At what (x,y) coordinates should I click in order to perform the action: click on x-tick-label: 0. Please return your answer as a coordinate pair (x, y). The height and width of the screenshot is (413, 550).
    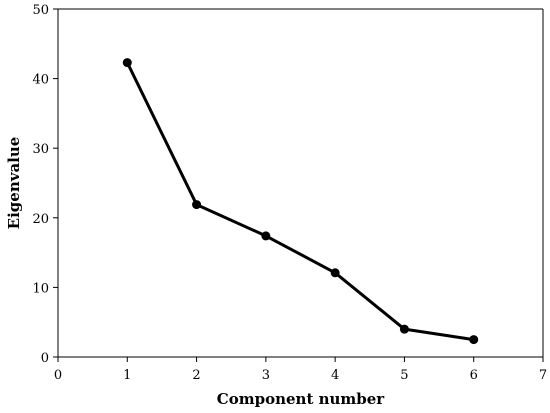
    Looking at the image, I should click on (58, 375).